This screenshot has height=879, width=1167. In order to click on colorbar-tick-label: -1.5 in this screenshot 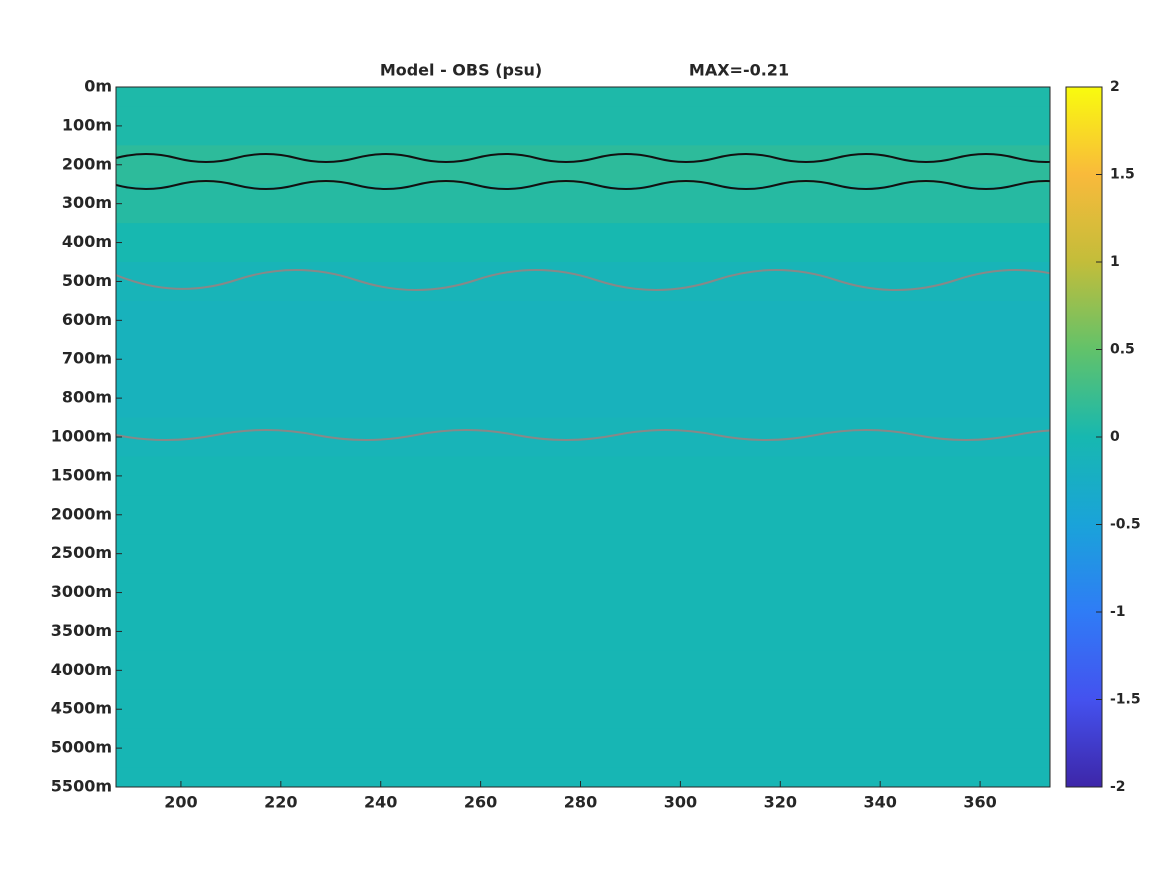, I will do `click(1125, 700)`.